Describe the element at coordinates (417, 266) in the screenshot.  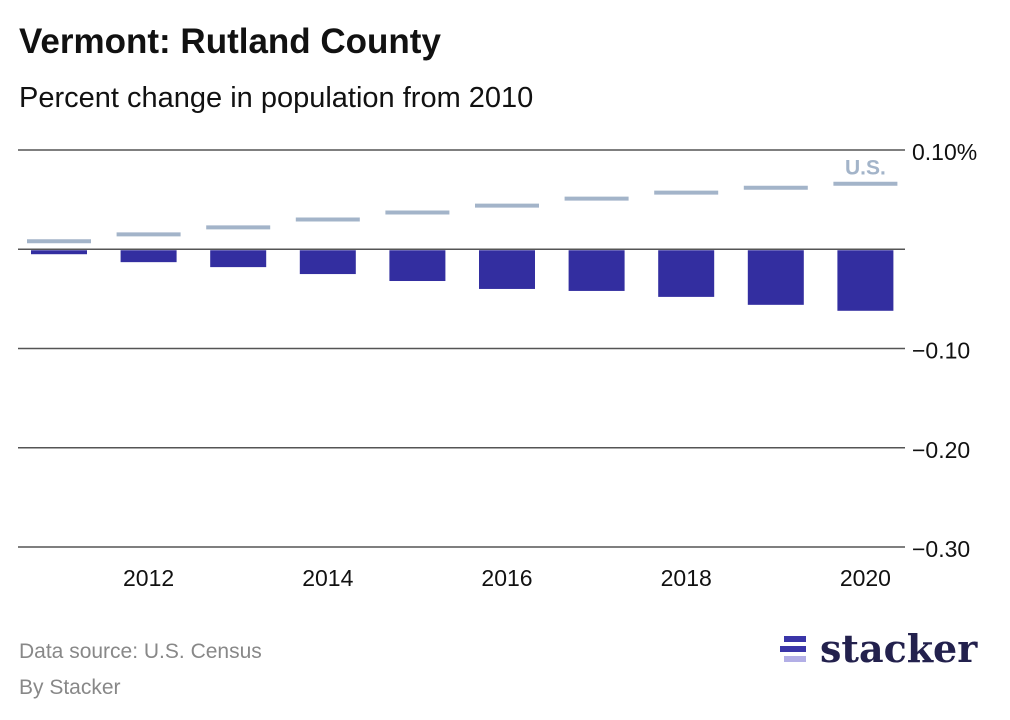
I see `bar-2015` at that location.